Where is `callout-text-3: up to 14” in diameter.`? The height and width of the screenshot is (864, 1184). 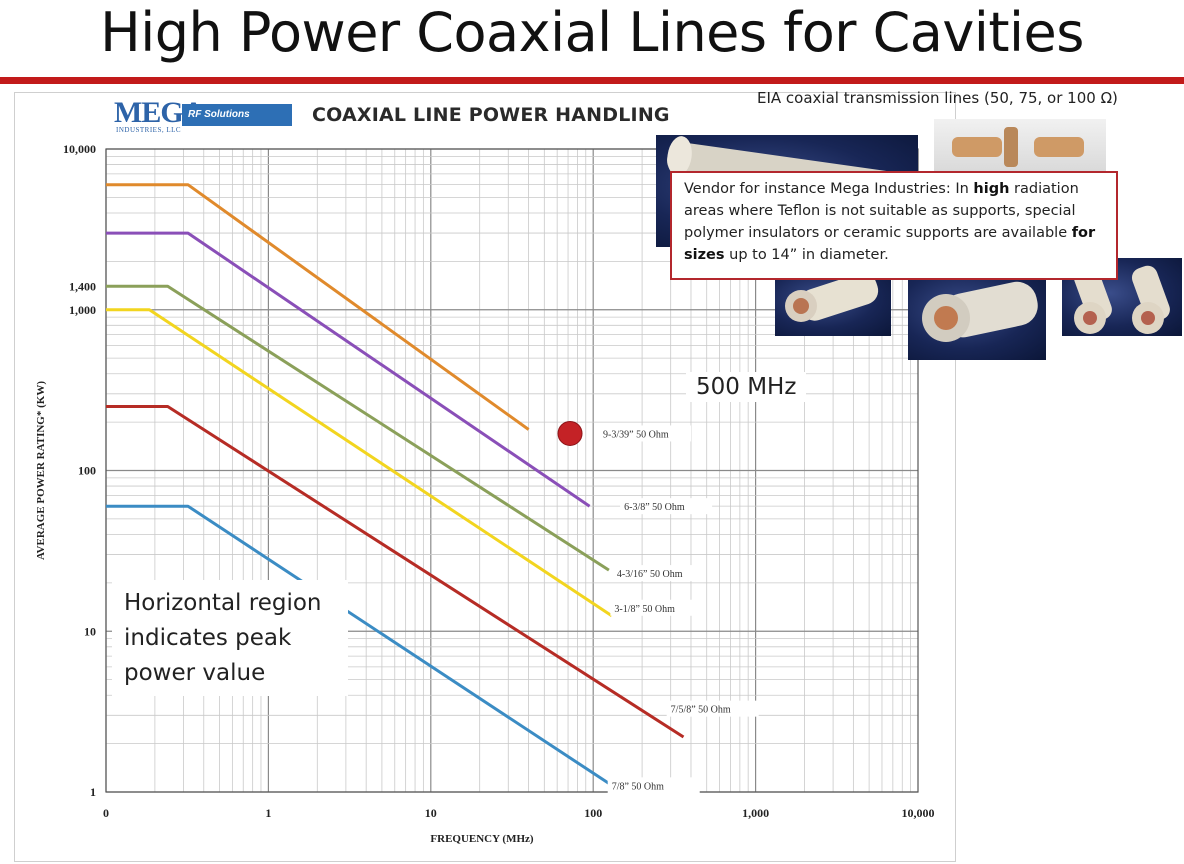
callout-text-3: up to 14” in diameter. is located at coordinates (806, 255).